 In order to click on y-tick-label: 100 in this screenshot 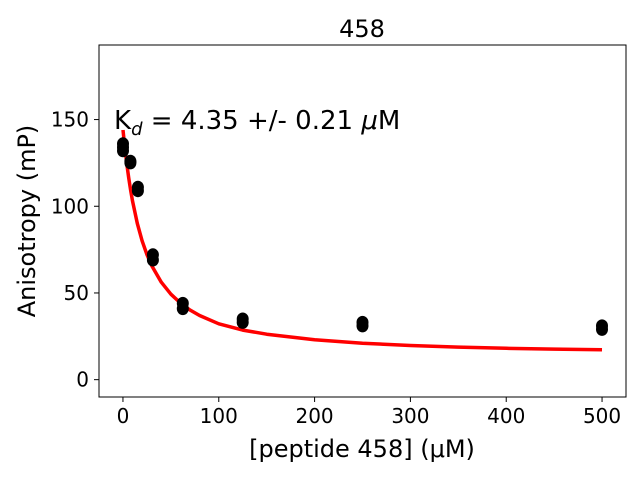, I will do `click(70, 206)`.